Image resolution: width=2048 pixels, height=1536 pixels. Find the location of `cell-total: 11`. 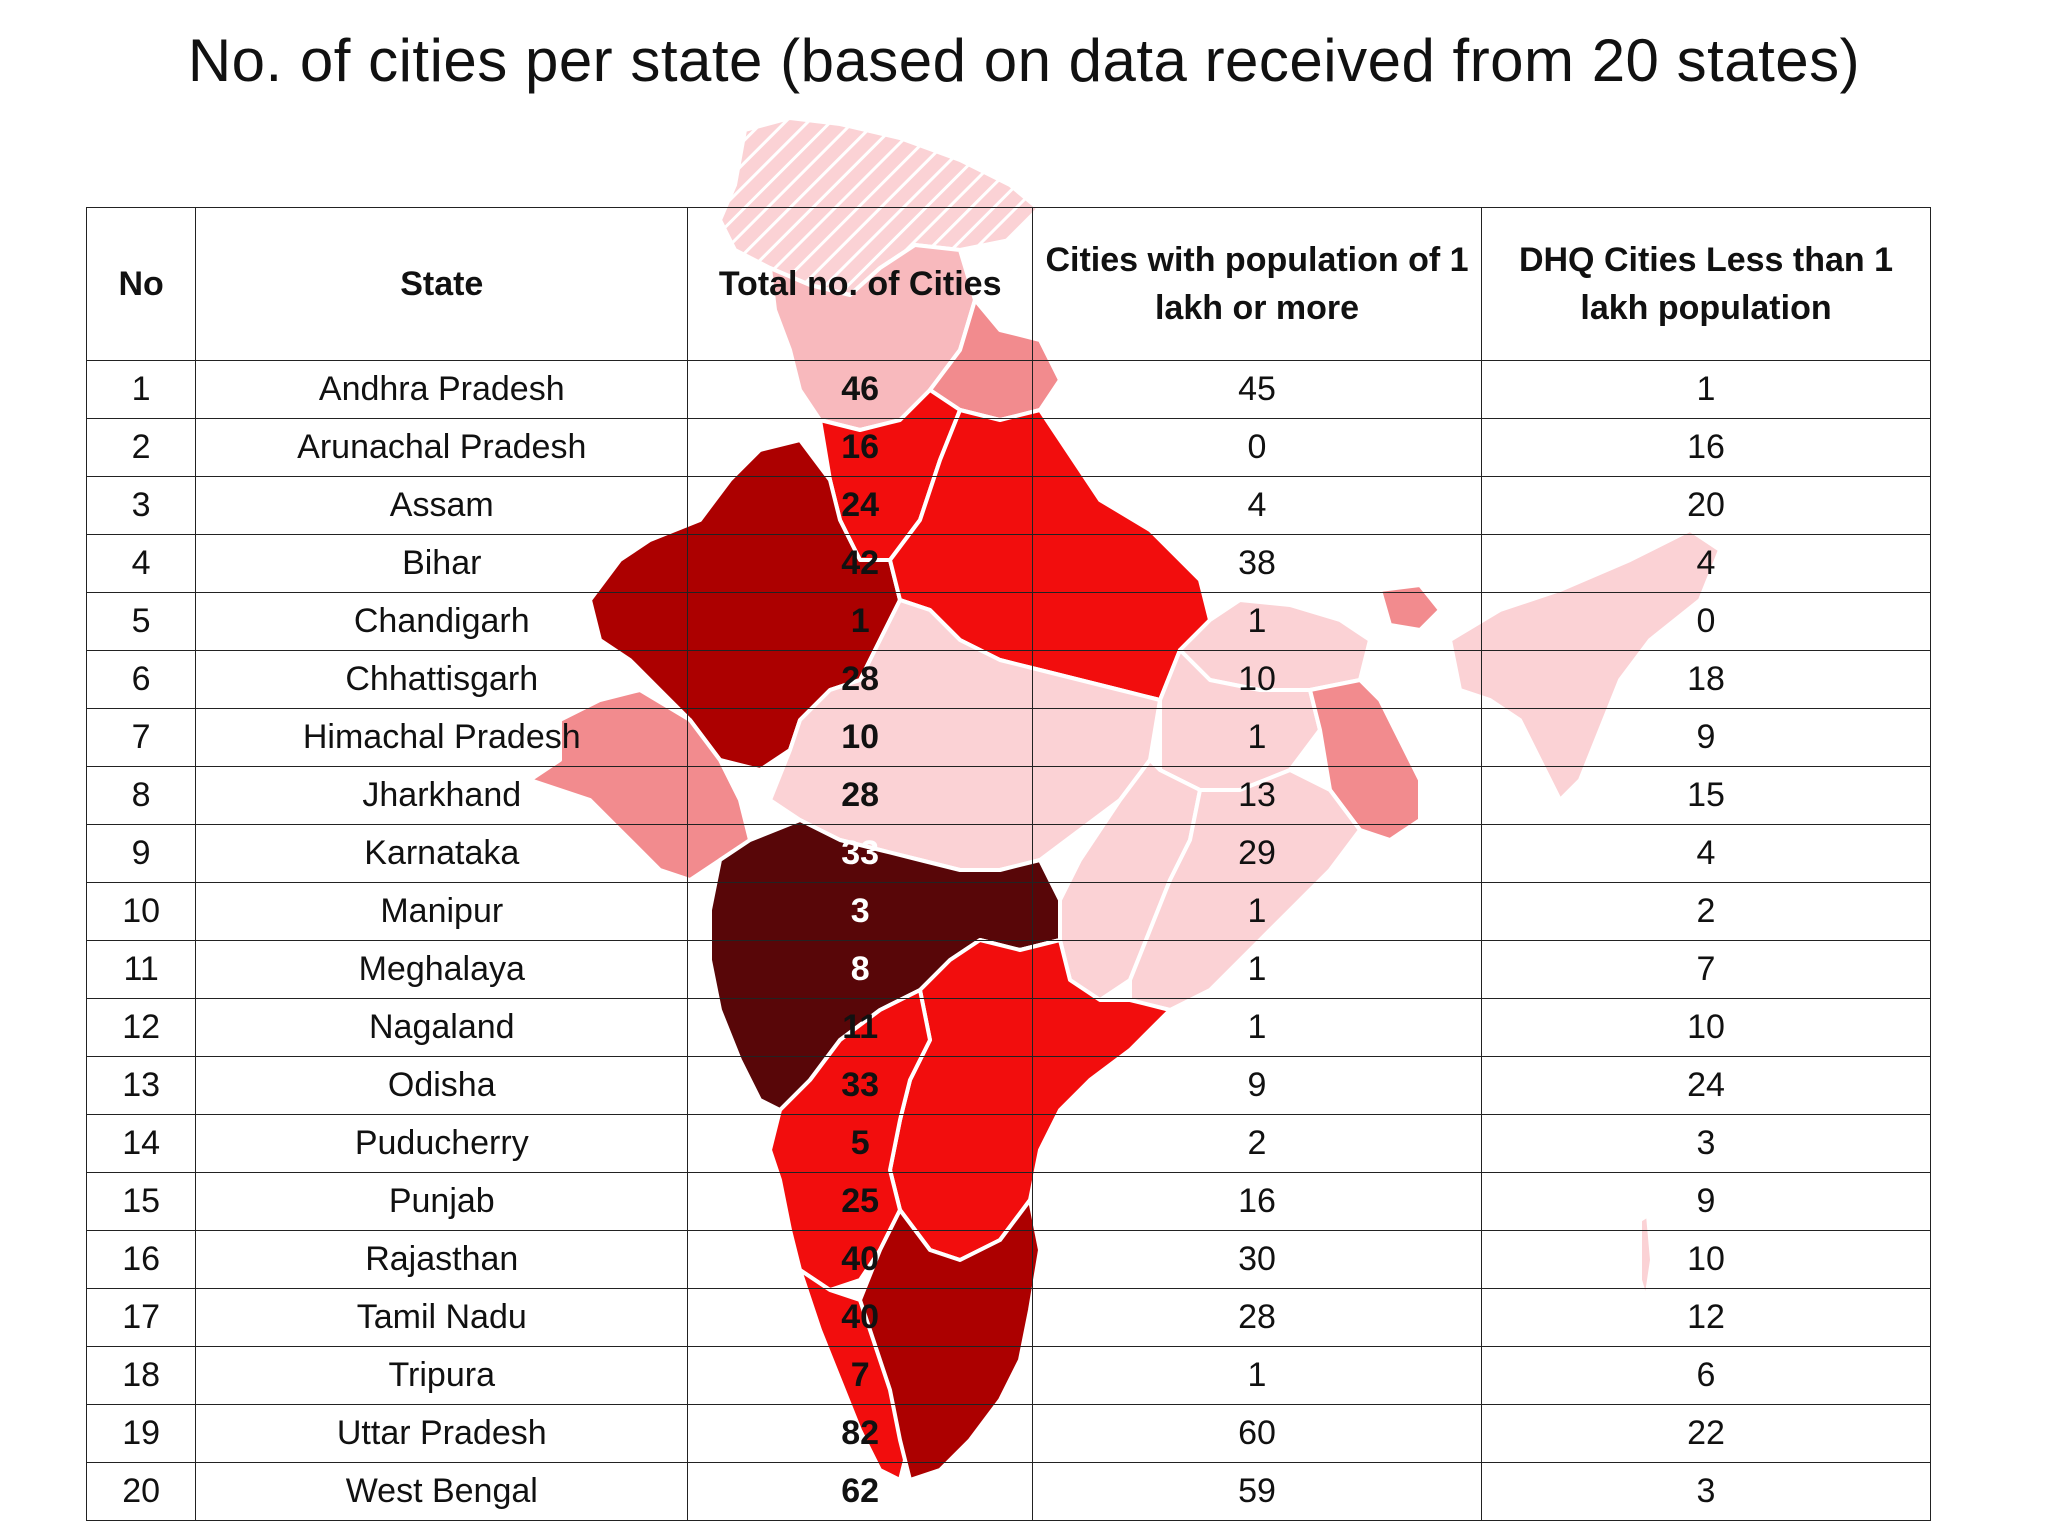

cell-total: 11 is located at coordinates (860, 1027).